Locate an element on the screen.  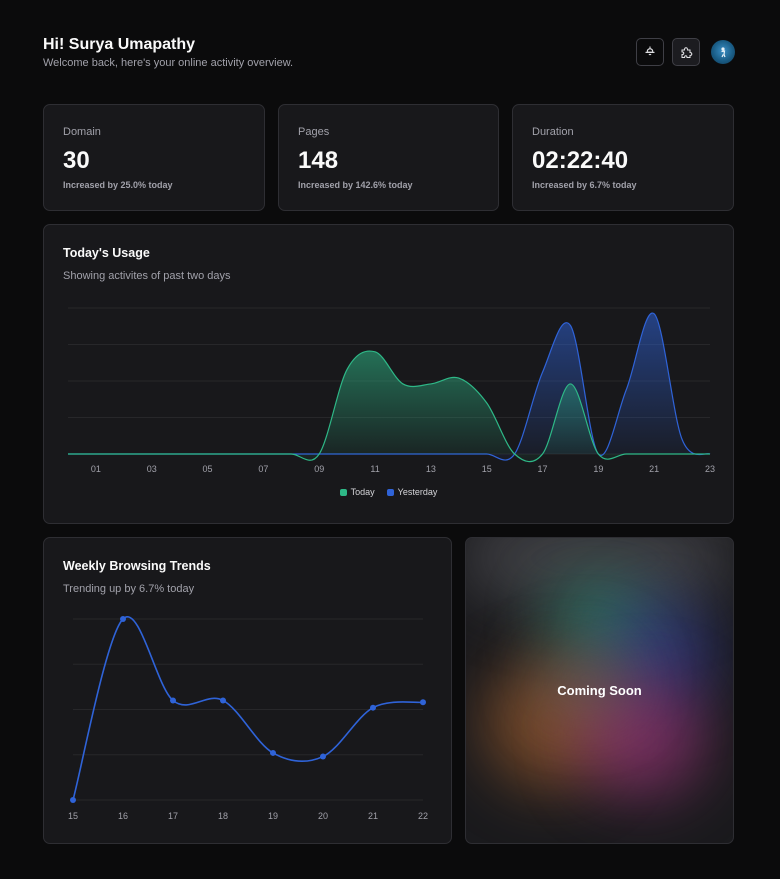
weekly-subtitle: Trending up by 6.7% today is located at coordinates (129, 589).